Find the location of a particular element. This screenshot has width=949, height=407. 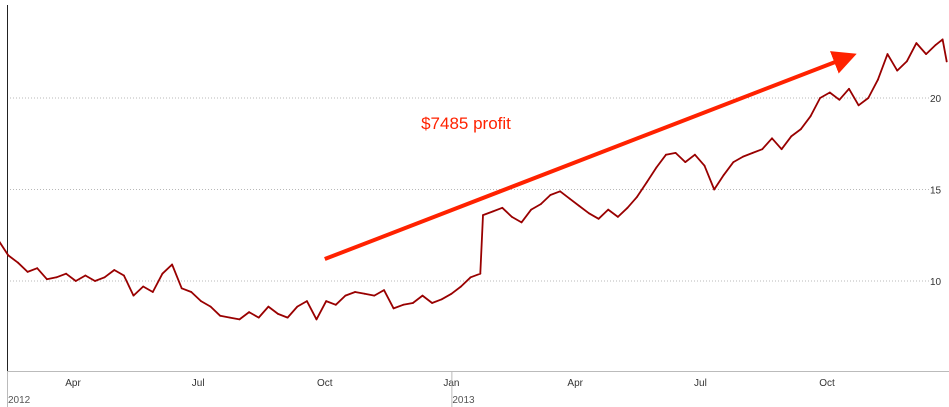

y-tick-label: 20 is located at coordinates (936, 99).